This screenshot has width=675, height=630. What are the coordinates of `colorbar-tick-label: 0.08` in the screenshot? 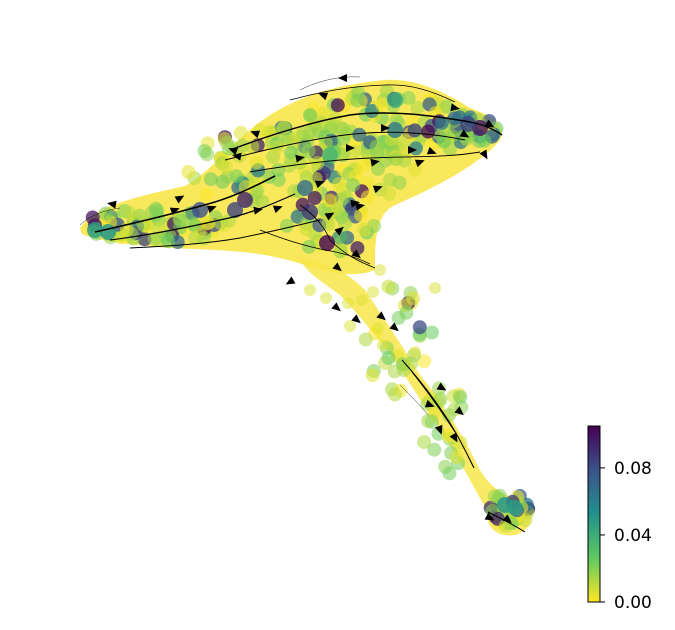 It's located at (633, 469).